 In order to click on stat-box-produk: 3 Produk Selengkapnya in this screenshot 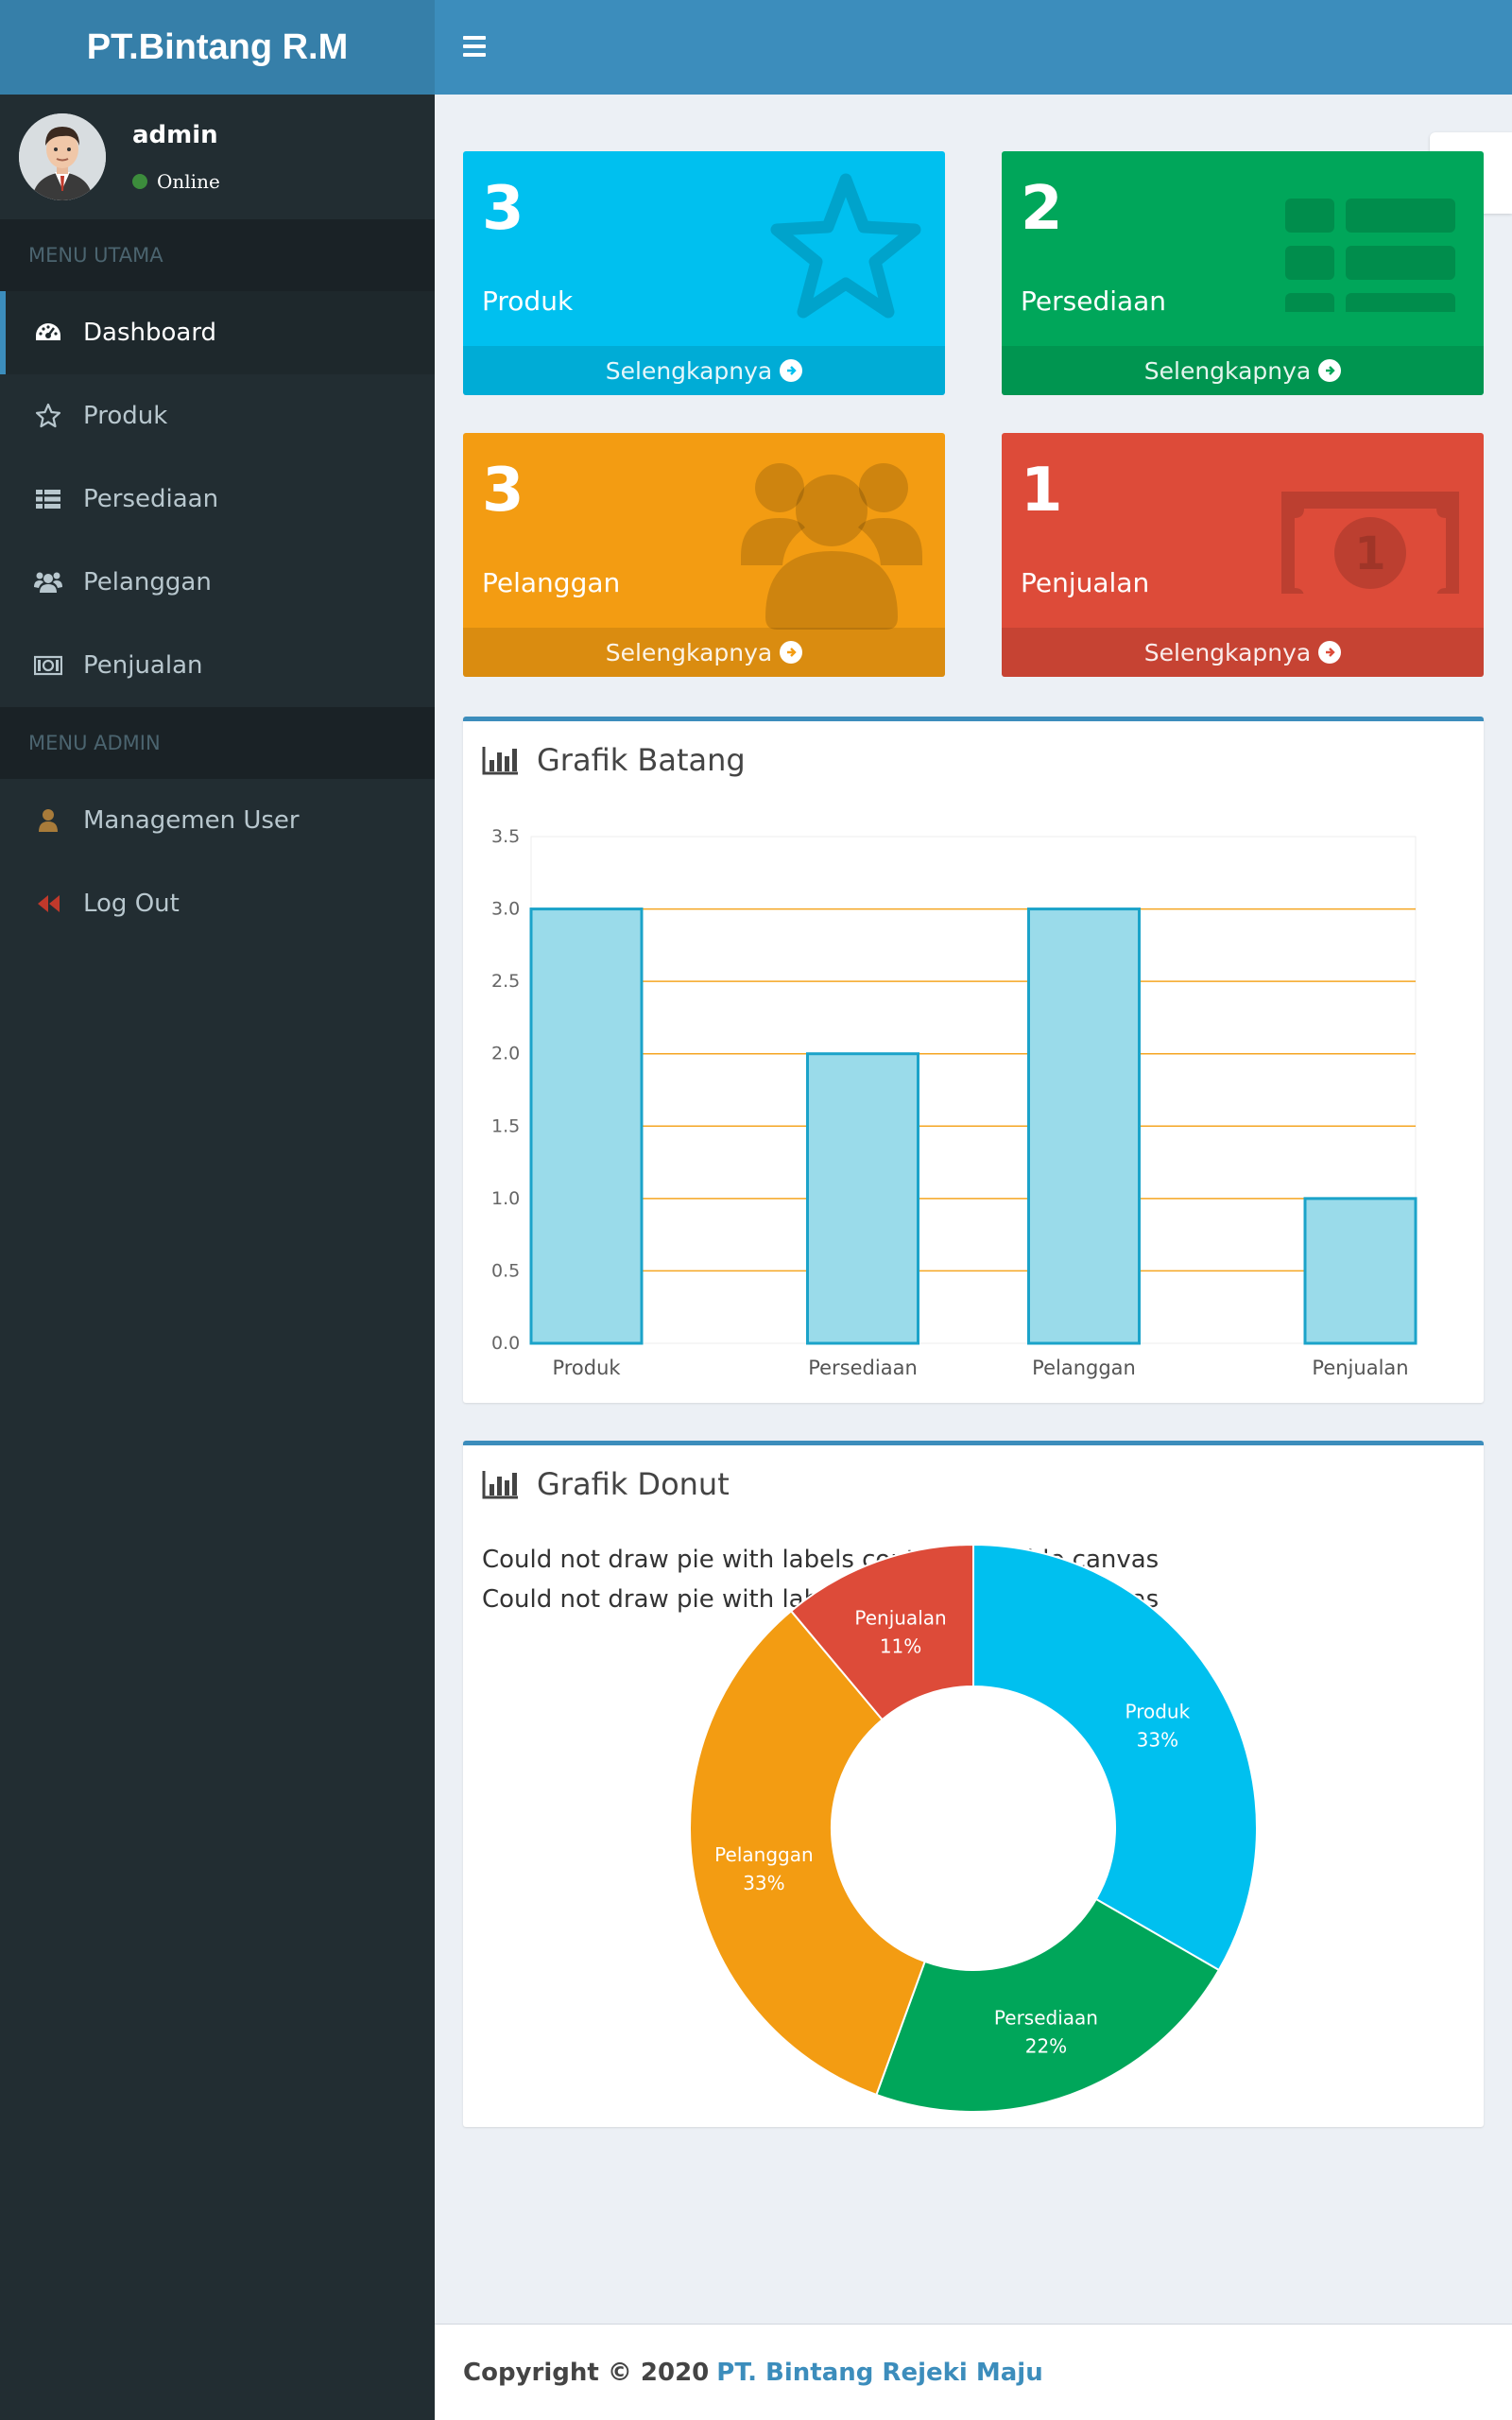, I will do `click(704, 273)`.